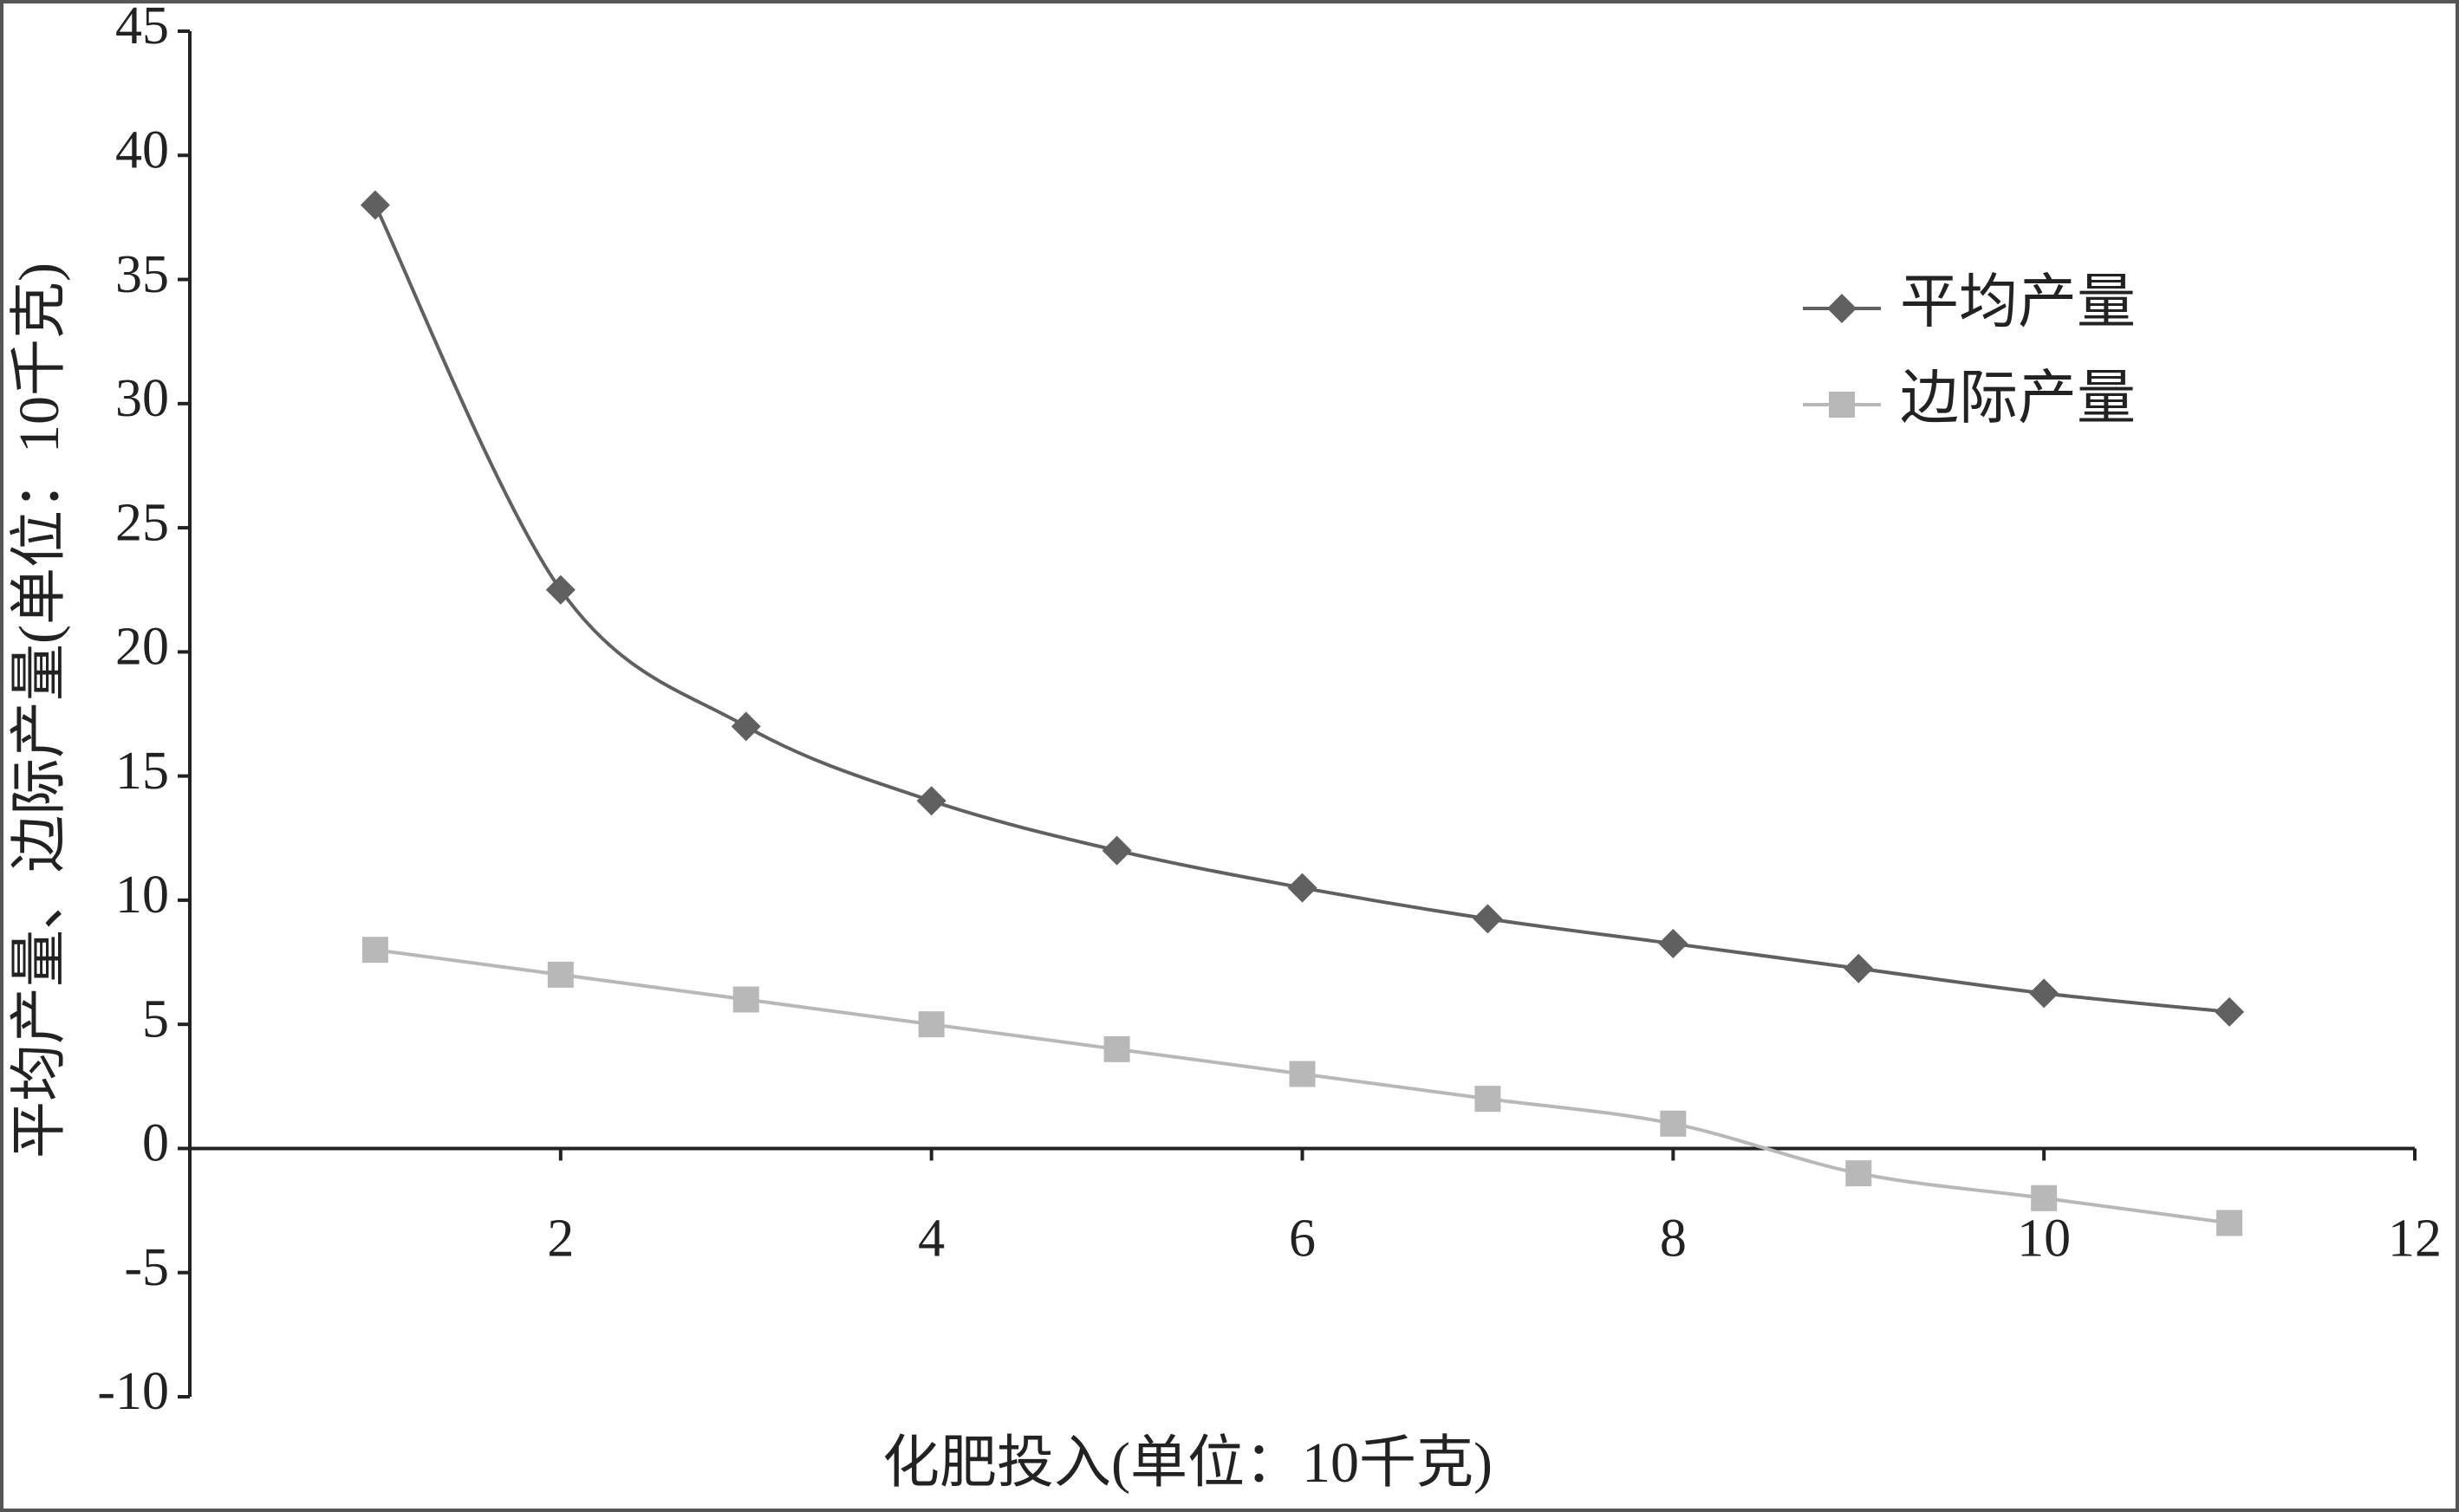 The image size is (2459, 1512). Describe the element at coordinates (142, 522) in the screenshot. I see `y-tick-label: 25` at that location.